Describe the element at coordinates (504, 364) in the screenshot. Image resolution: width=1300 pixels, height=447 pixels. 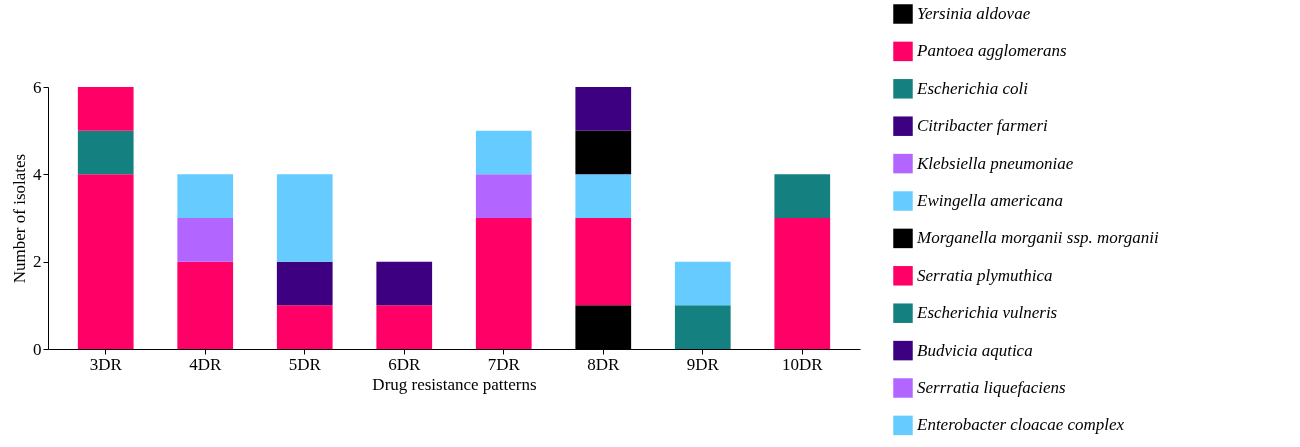
I see `x-tick-label: 7DR` at that location.